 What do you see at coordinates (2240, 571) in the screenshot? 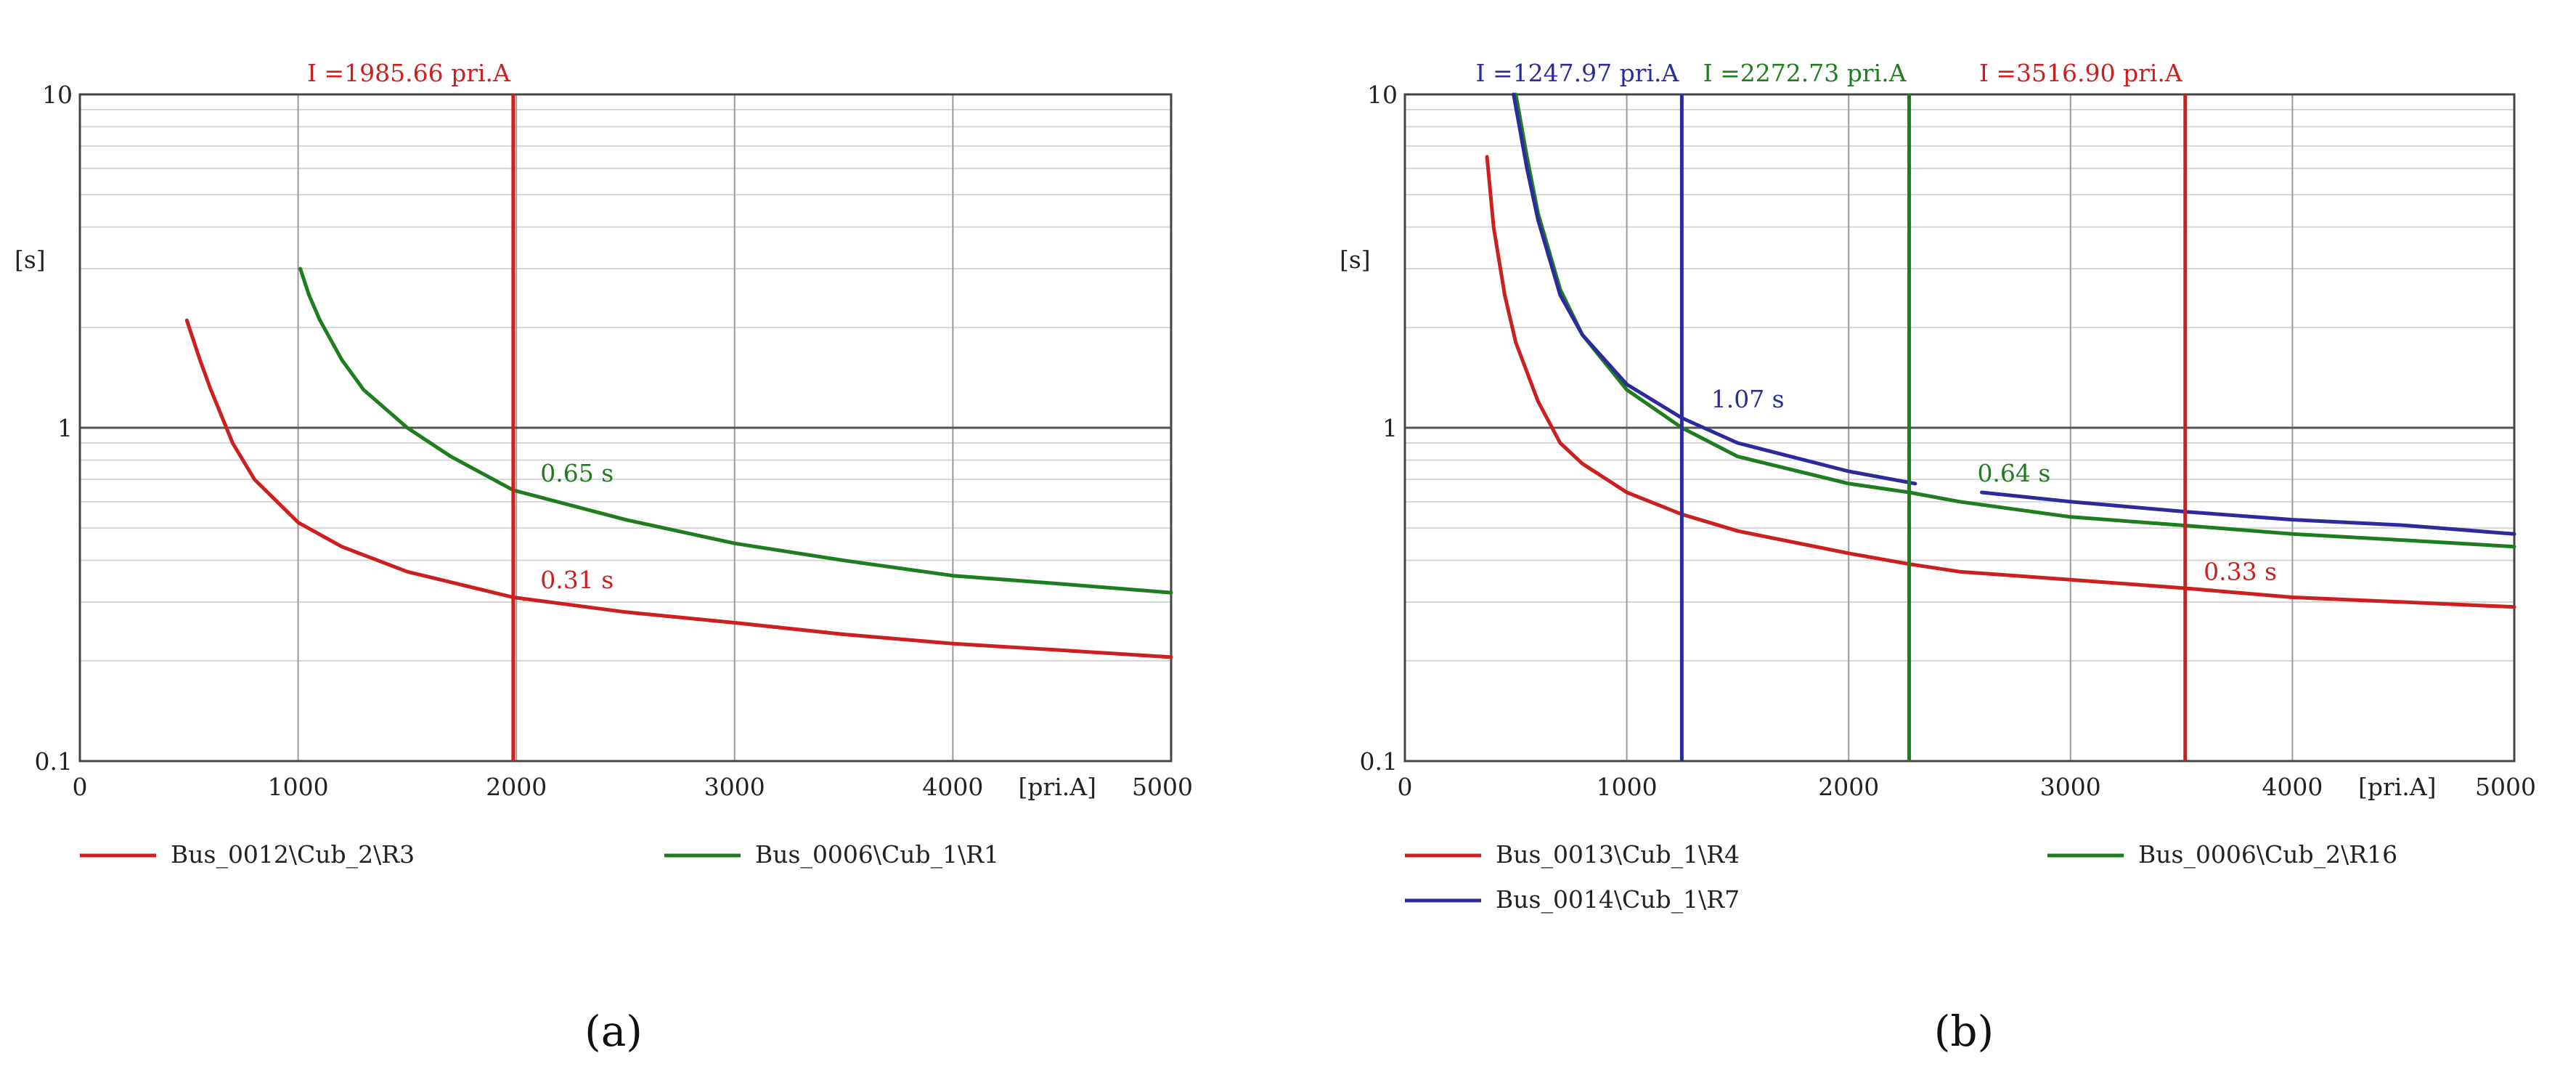
I see `time-annotation: 0.33 s` at bounding box center [2240, 571].